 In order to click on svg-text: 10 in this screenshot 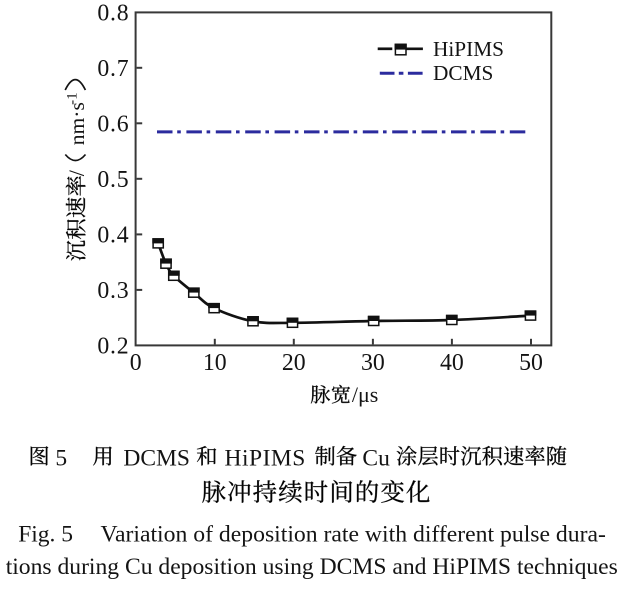, I will do `click(215, 363)`.